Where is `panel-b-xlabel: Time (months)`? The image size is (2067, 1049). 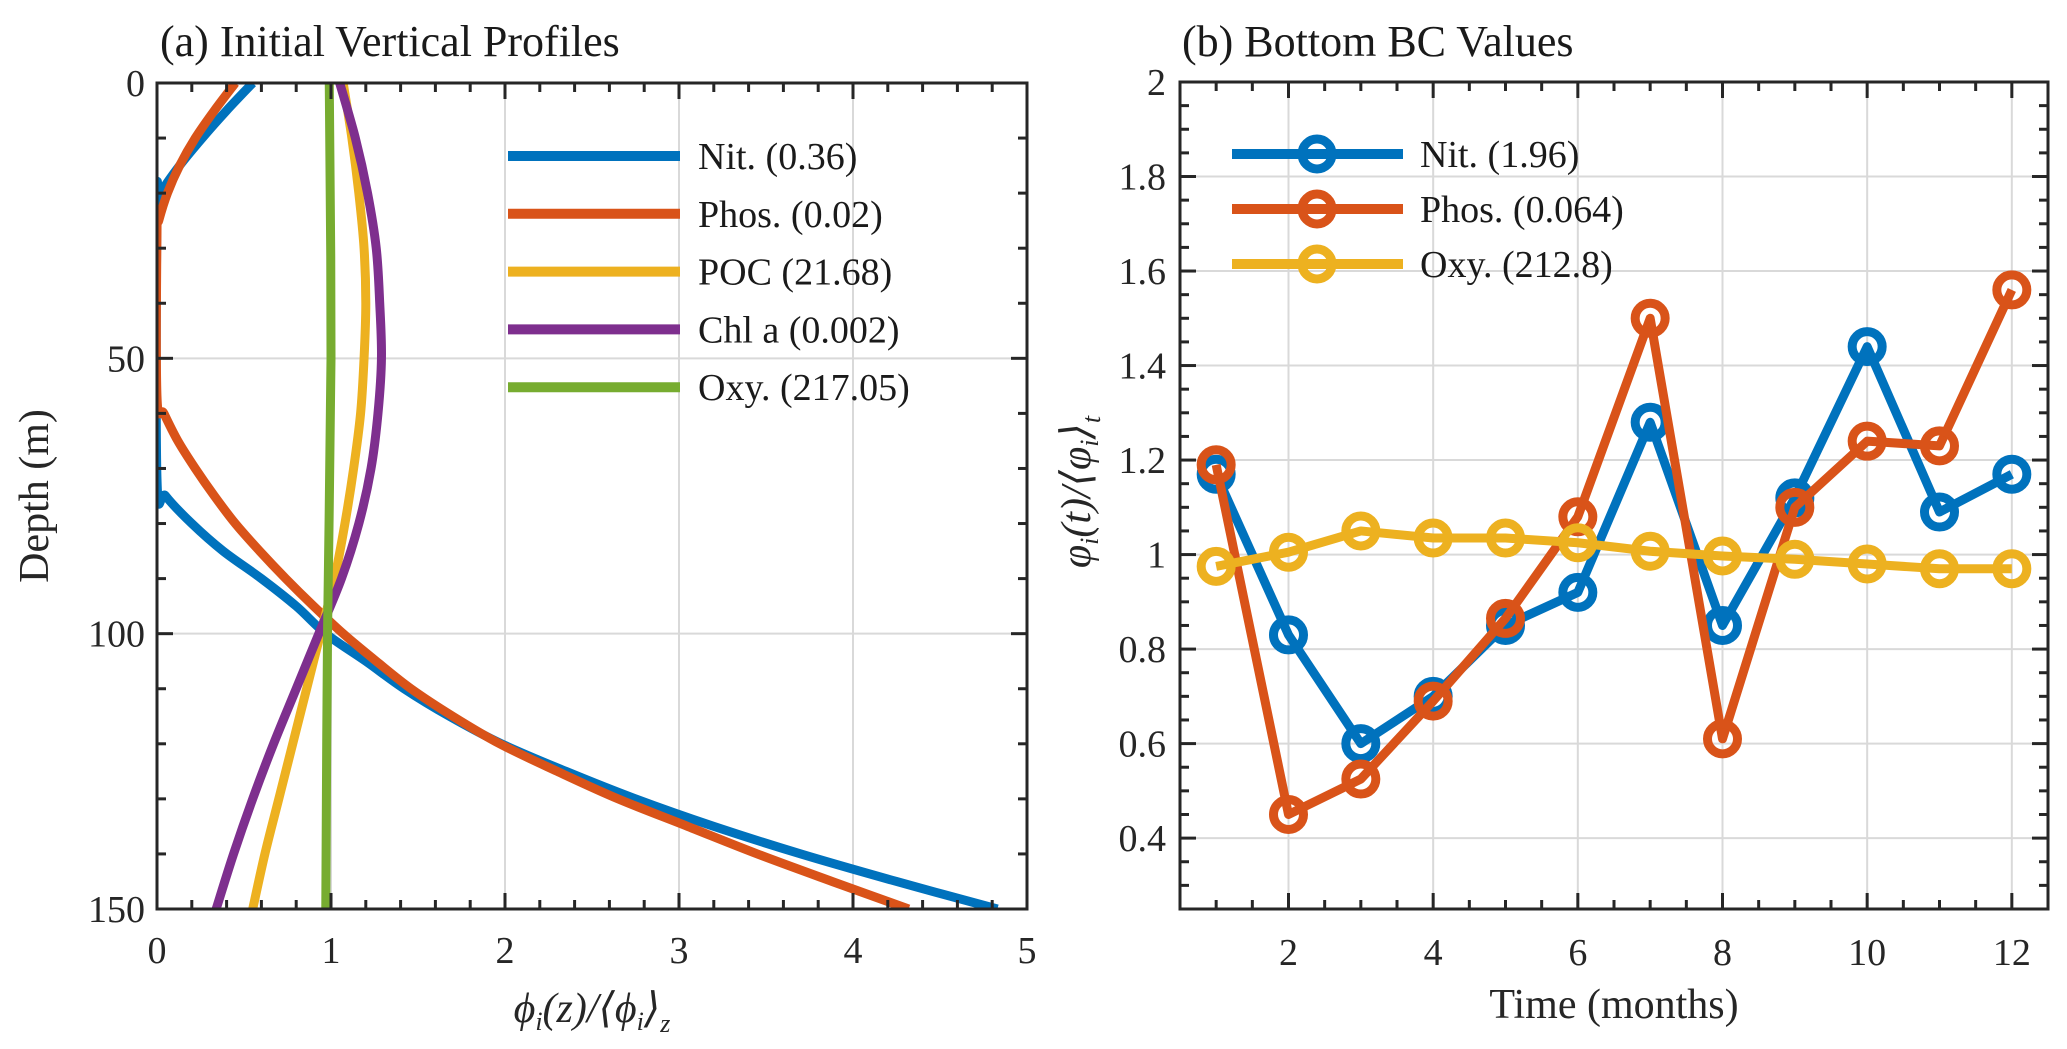
panel-b-xlabel: Time (months) is located at coordinates (1613, 1005).